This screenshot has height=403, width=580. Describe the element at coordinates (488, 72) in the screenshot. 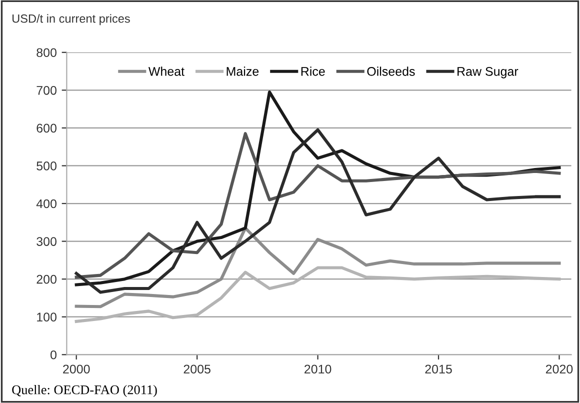

I see `legend-label: Raw Sugar` at that location.